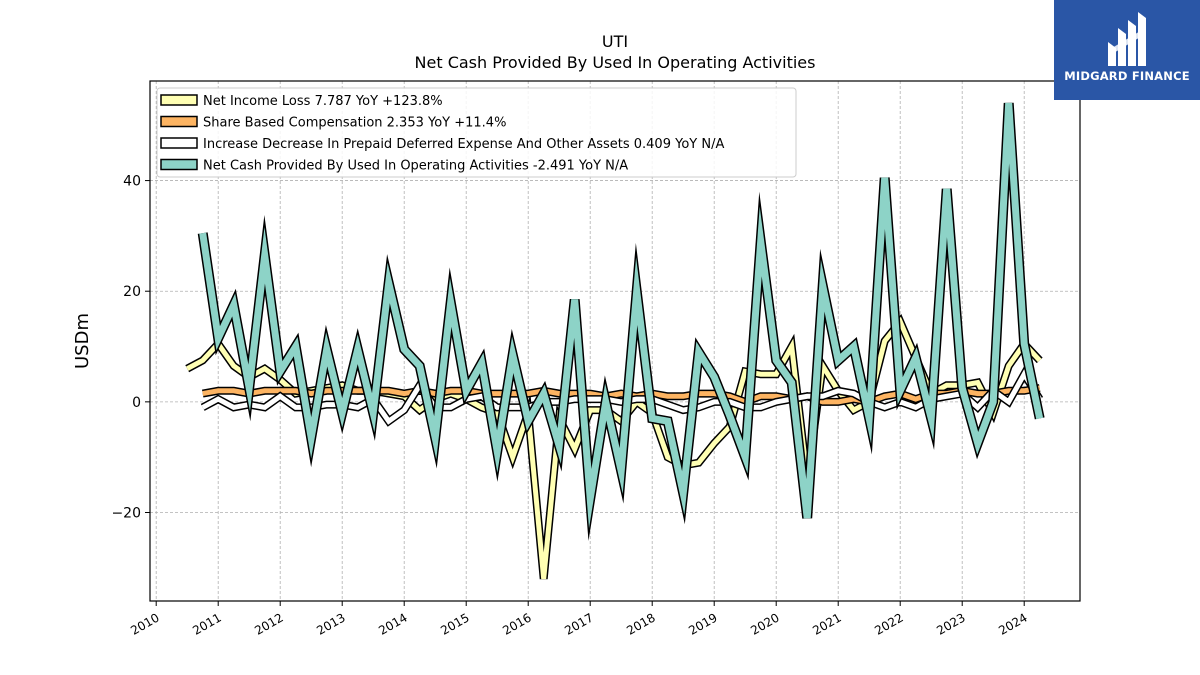  I want to click on brand-logo: MIDGARD FINANCE, so click(1127, 50).